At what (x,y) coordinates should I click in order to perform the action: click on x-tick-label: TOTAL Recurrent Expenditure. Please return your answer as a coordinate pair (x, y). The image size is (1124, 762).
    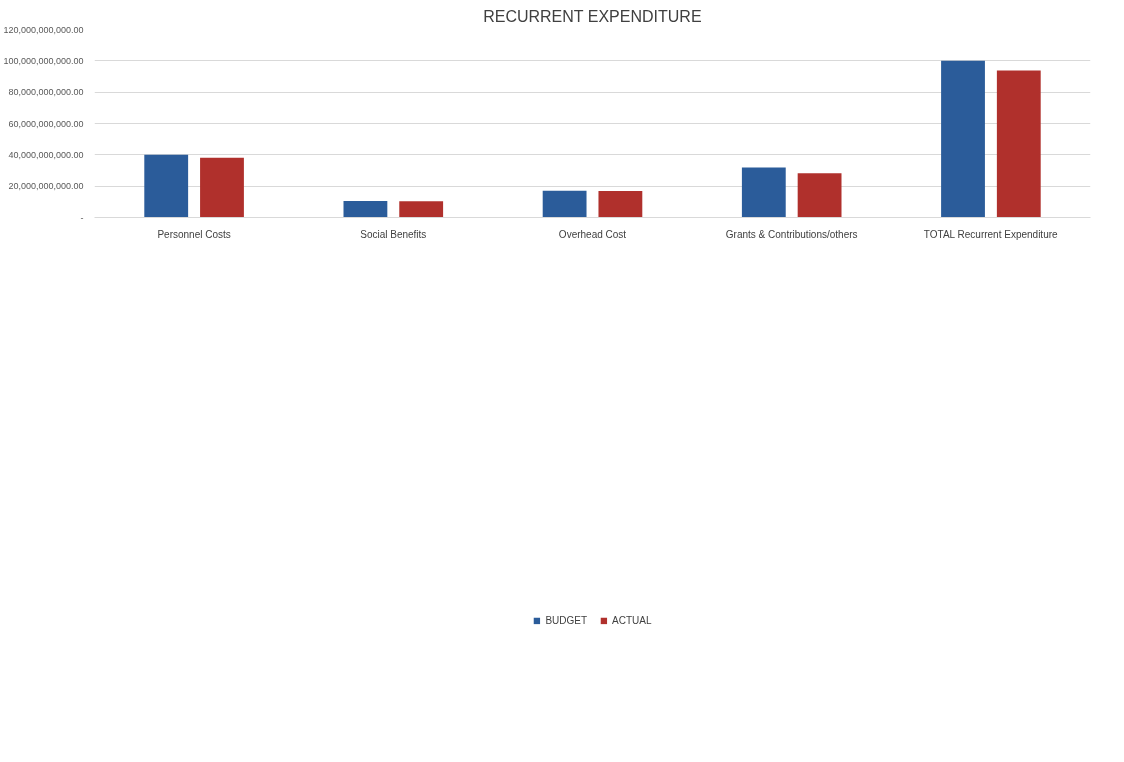
    Looking at the image, I should click on (991, 234).